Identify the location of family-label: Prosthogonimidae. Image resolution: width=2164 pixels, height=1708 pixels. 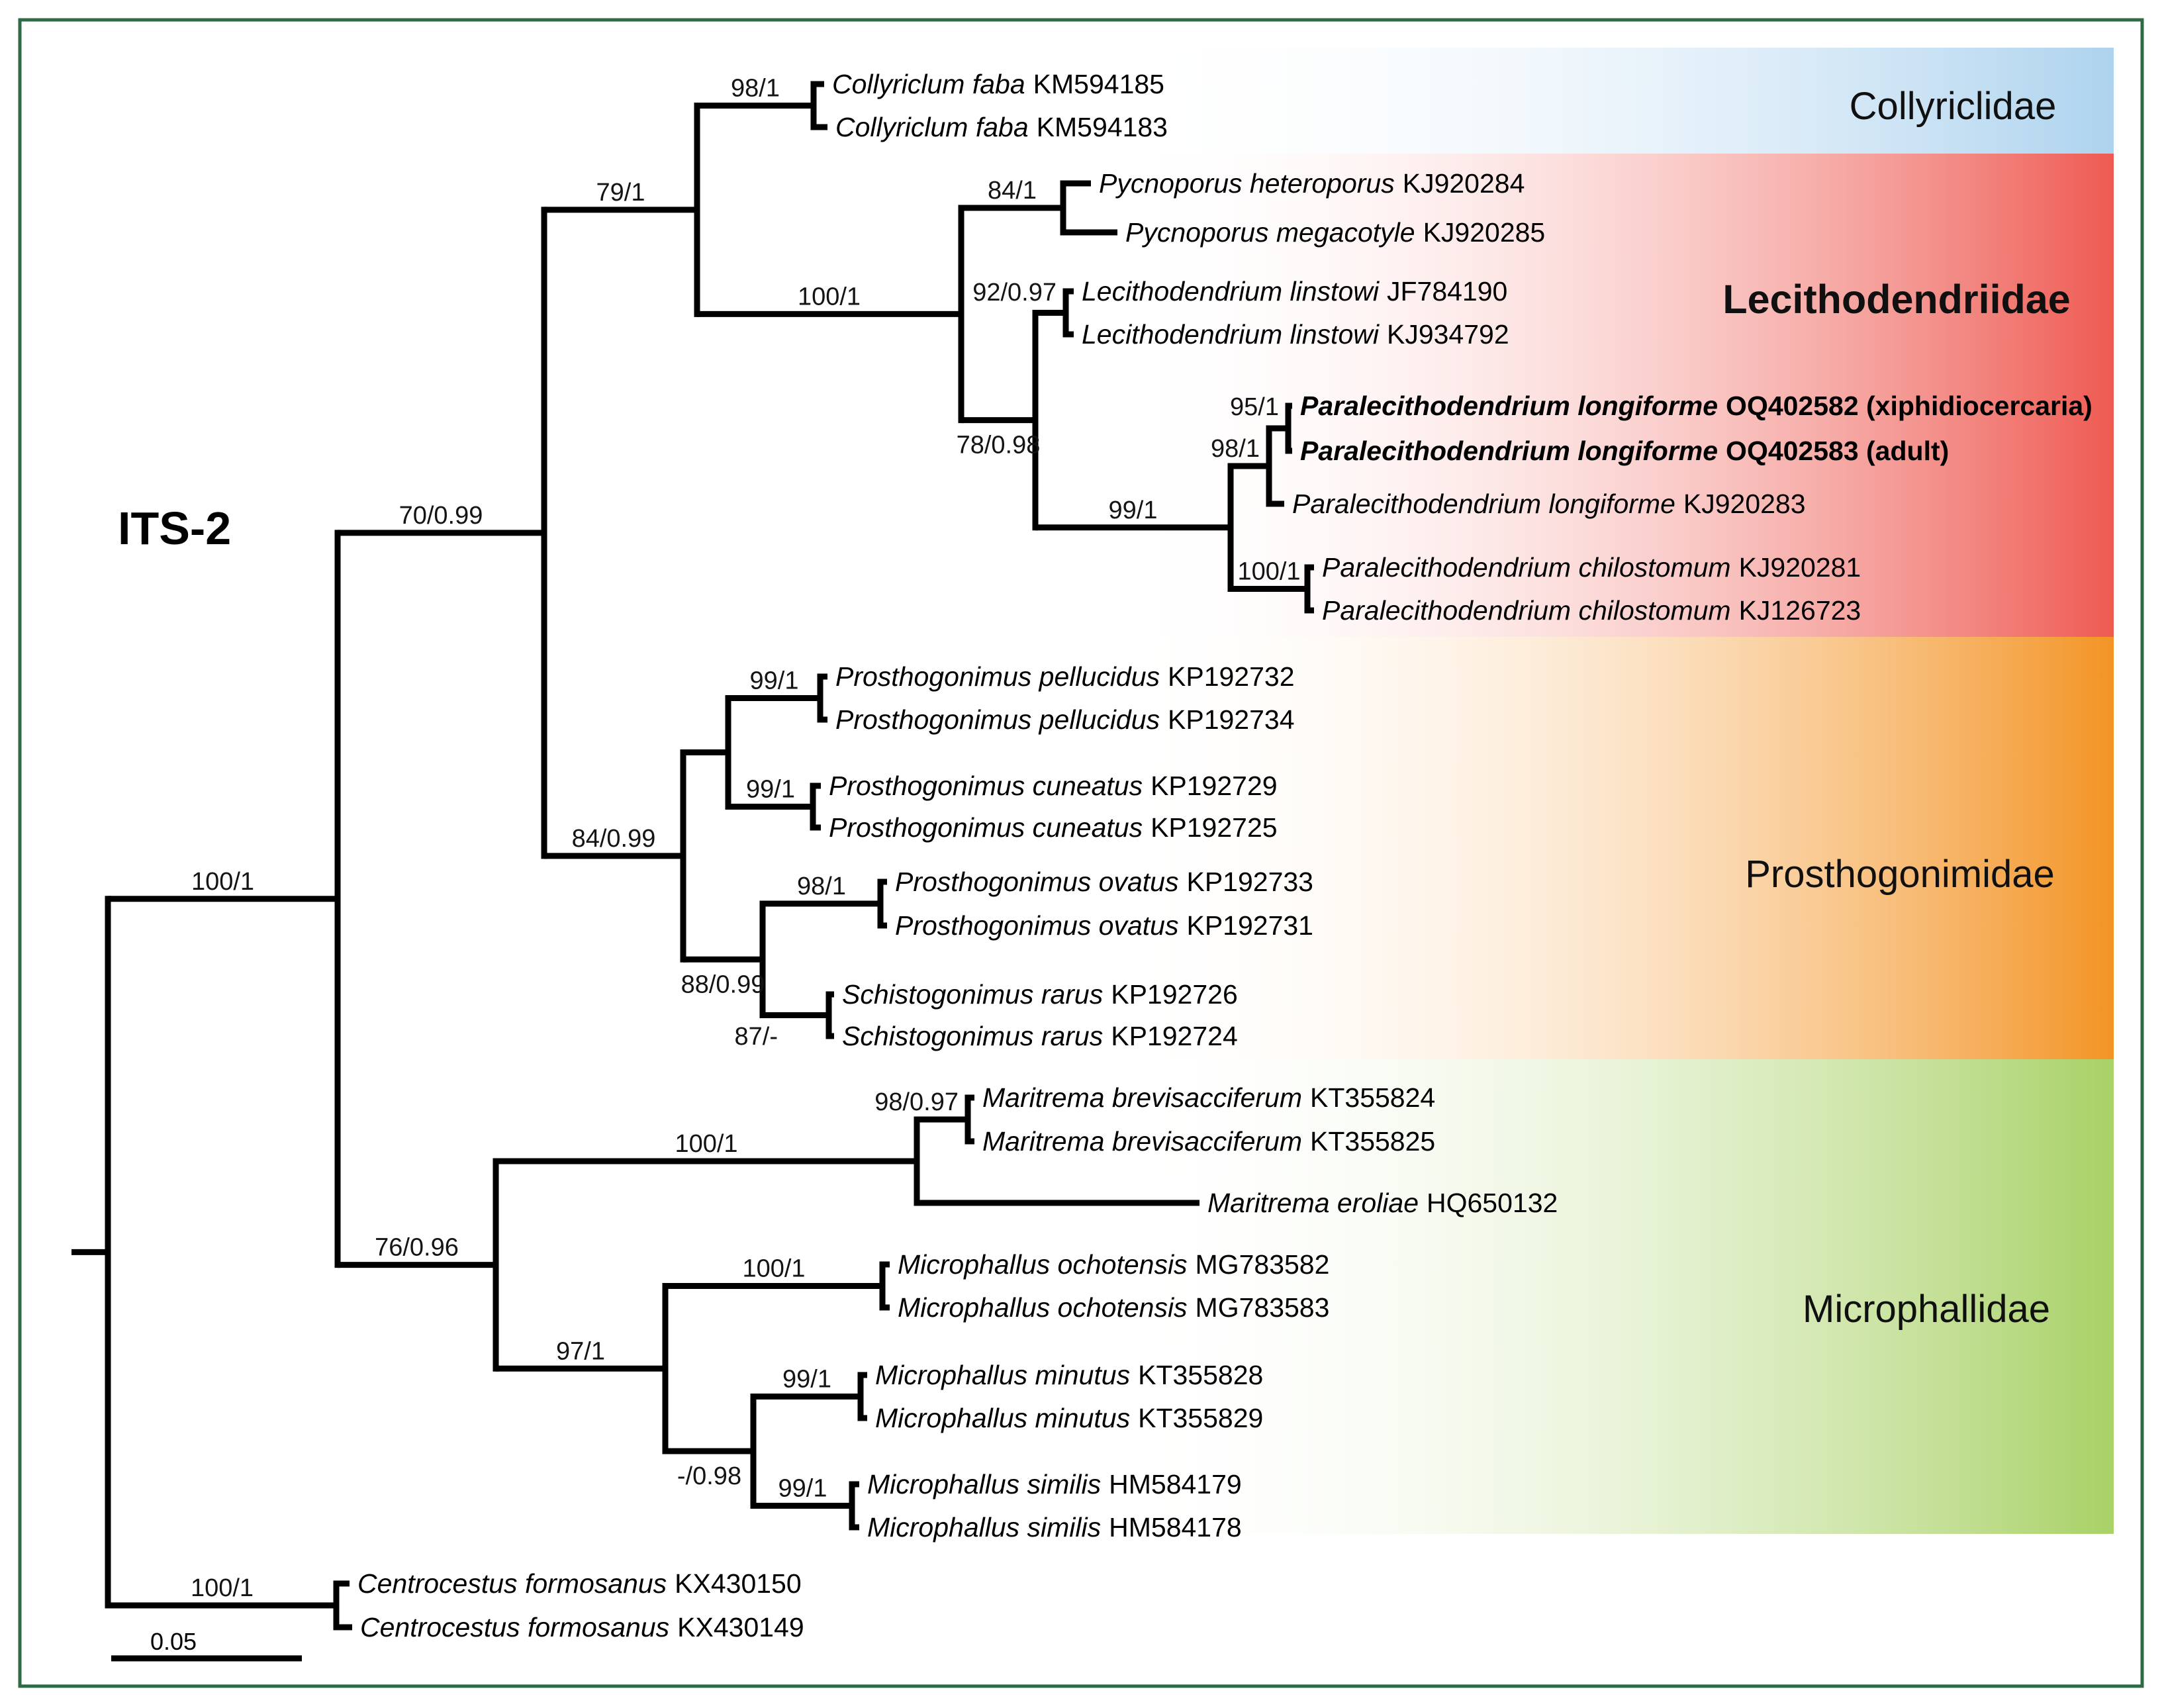
(1900, 874).